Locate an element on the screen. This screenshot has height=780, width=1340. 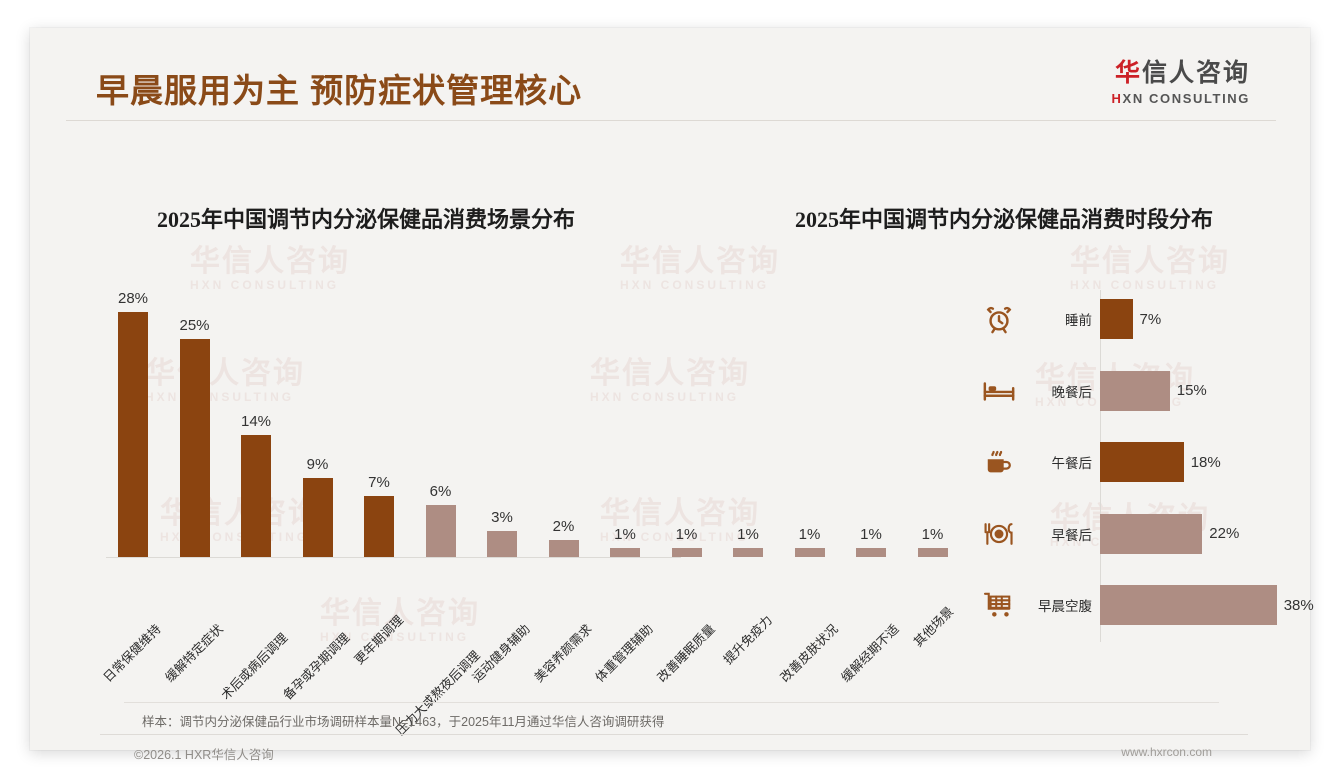
logo-cn-rest: 信人咨询 is located at coordinates (1195, 73).